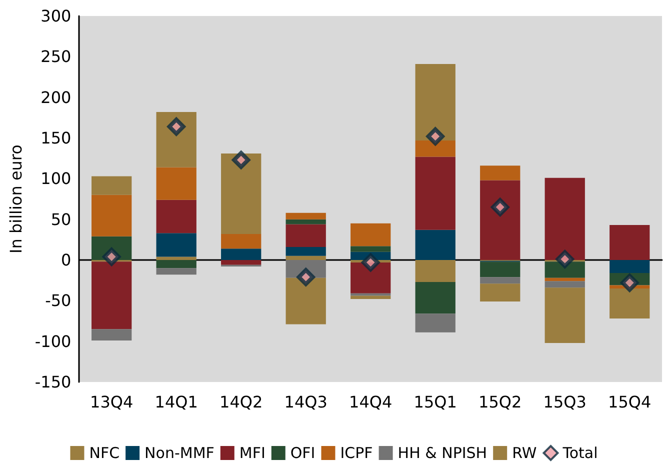 The height and width of the screenshot is (468, 668). What do you see at coordinates (500, 402) in the screenshot?
I see `x-tick-label: 15Q2` at bounding box center [500, 402].